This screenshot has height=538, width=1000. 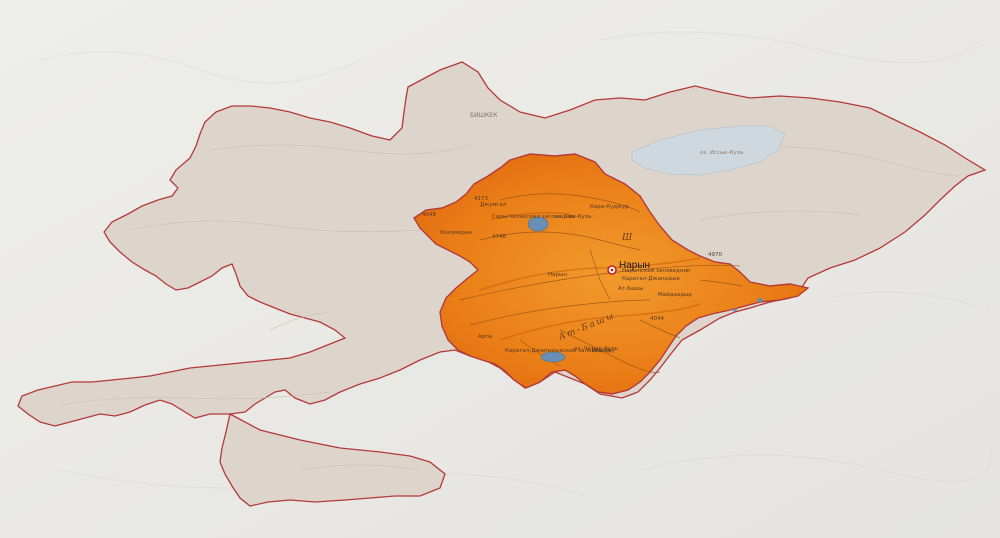 I want to click on son-kul-lake, so click(x=538, y=224).